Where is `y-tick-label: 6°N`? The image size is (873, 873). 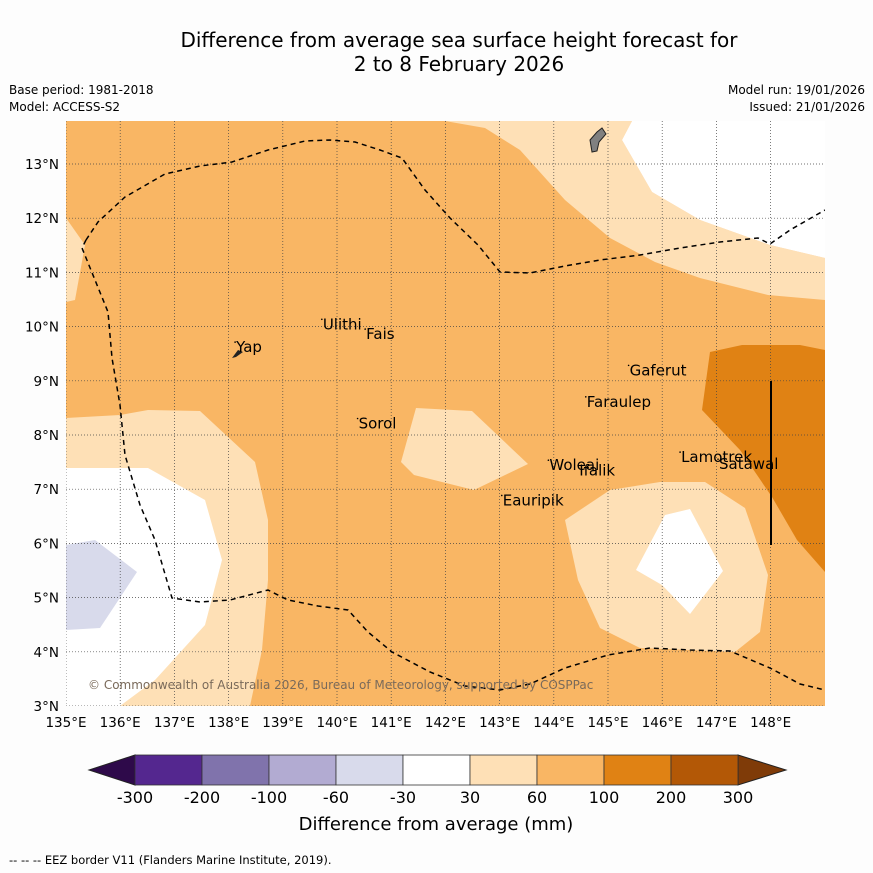 y-tick-label: 6°N is located at coordinates (46, 544).